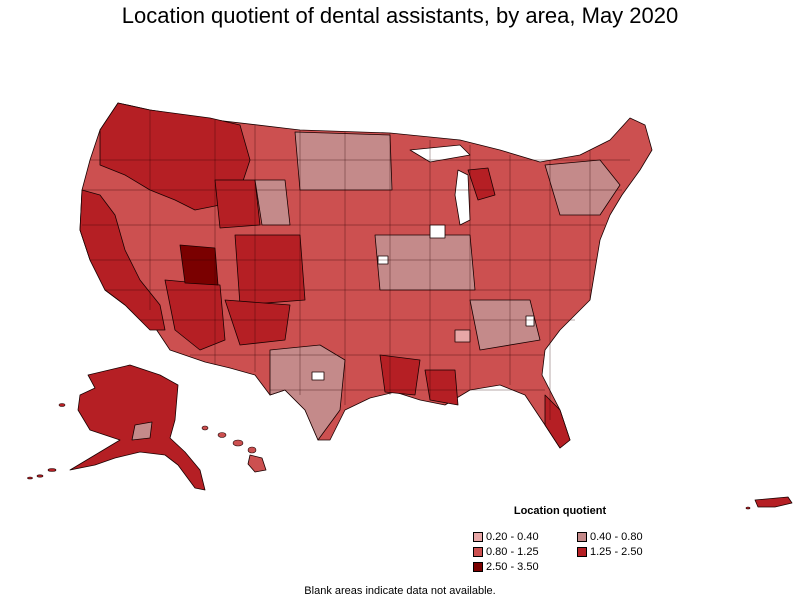 This screenshot has height=600, width=800. What do you see at coordinates (512, 537) in the screenshot?
I see `legend-label: 0.20 - 0.40` at bounding box center [512, 537].